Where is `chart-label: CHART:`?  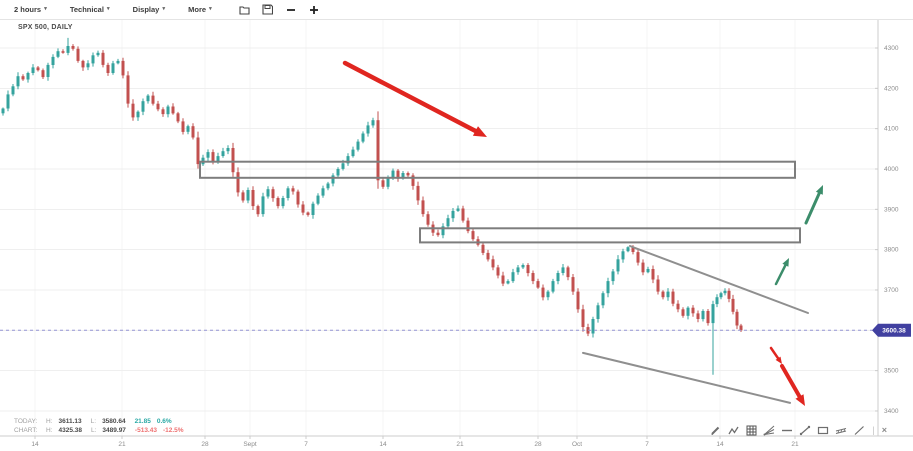 chart-label: CHART: is located at coordinates (26, 430).